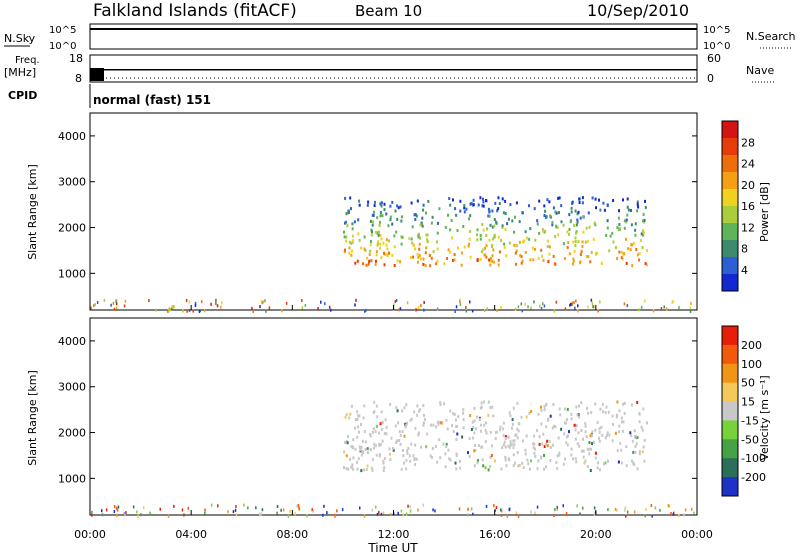  I want to click on colorbar-frame, so click(730, 411).